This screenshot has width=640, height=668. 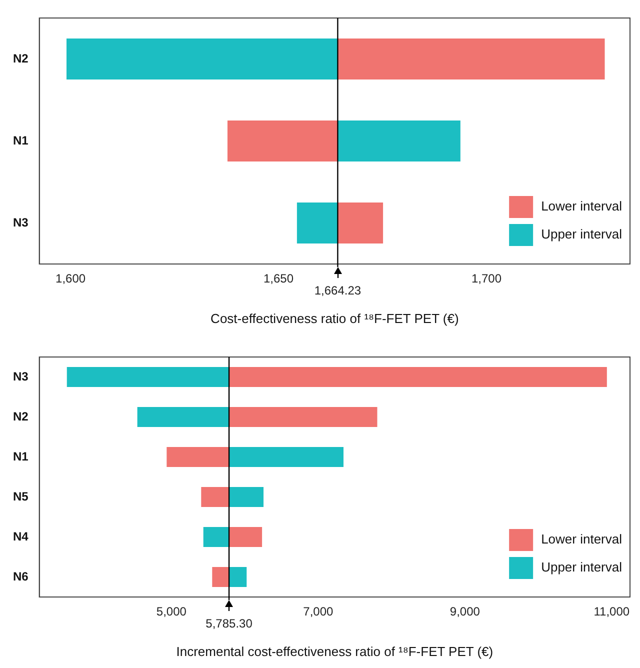 I want to click on x-tick-label: 5,000, so click(x=171, y=611).